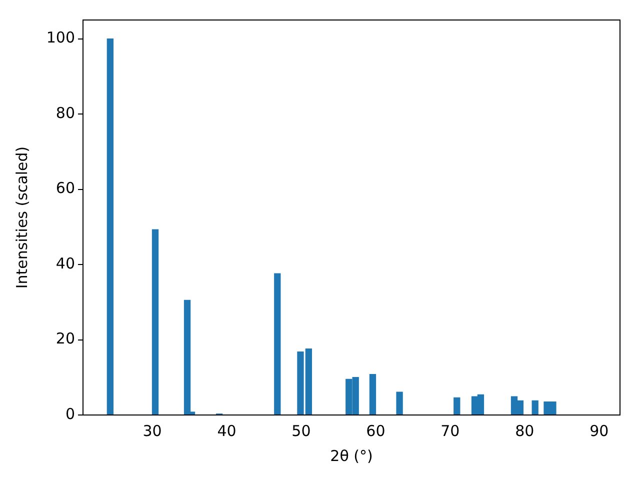 The width and height of the screenshot is (640, 480). I want to click on y-tick-label: 40, so click(65, 263).